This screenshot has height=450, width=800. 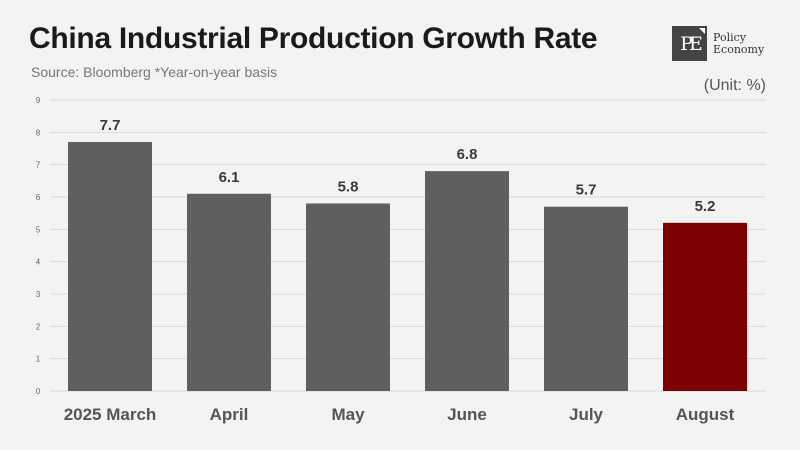 I want to click on y-tick-label: 4, so click(x=38, y=262).